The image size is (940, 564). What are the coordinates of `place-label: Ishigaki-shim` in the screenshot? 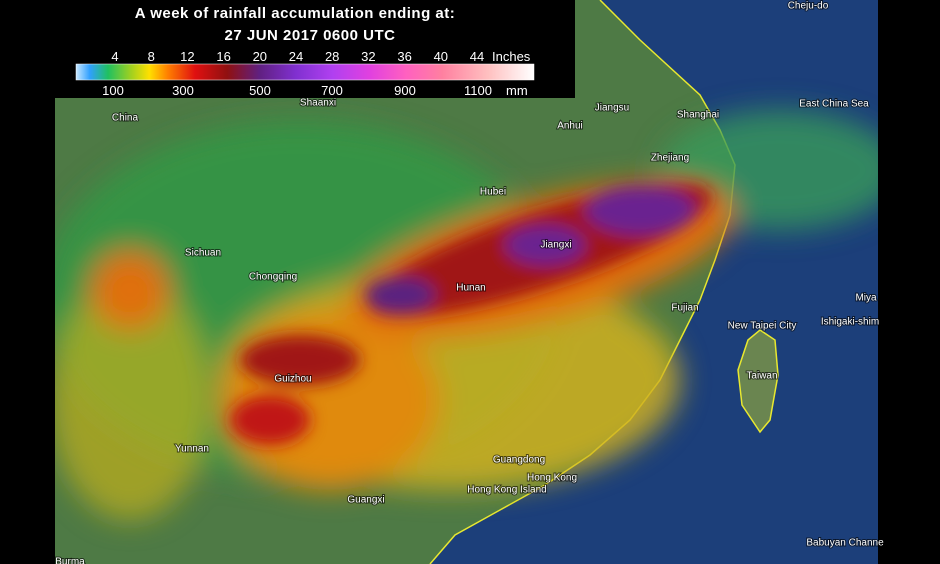 It's located at (850, 322).